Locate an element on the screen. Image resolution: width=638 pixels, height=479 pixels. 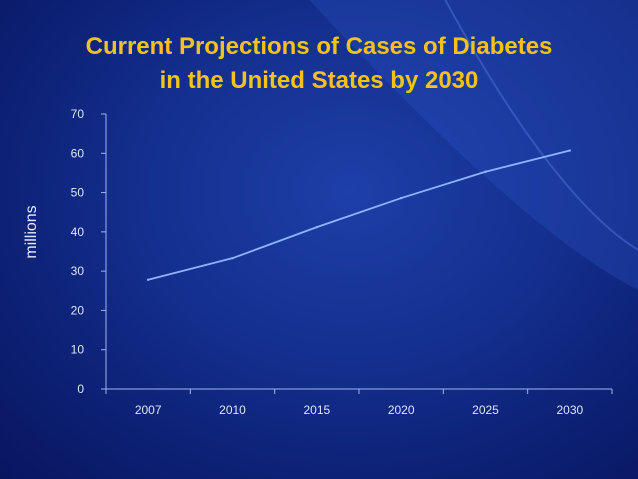
chart-title-line1: Current Projections of Cases of Diabetes is located at coordinates (319, 46).